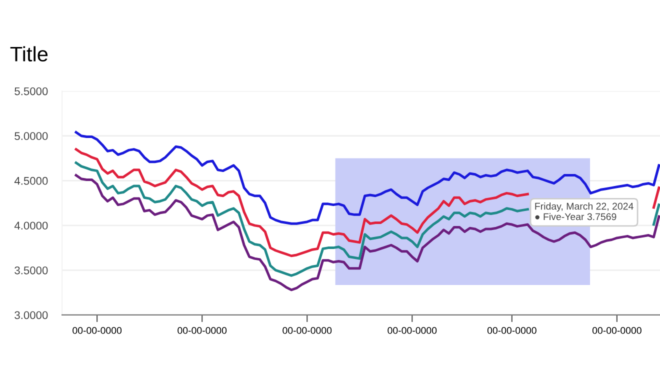 This screenshot has height=386, width=660. I want to click on y-tick-label: 4.0000, so click(31, 226).